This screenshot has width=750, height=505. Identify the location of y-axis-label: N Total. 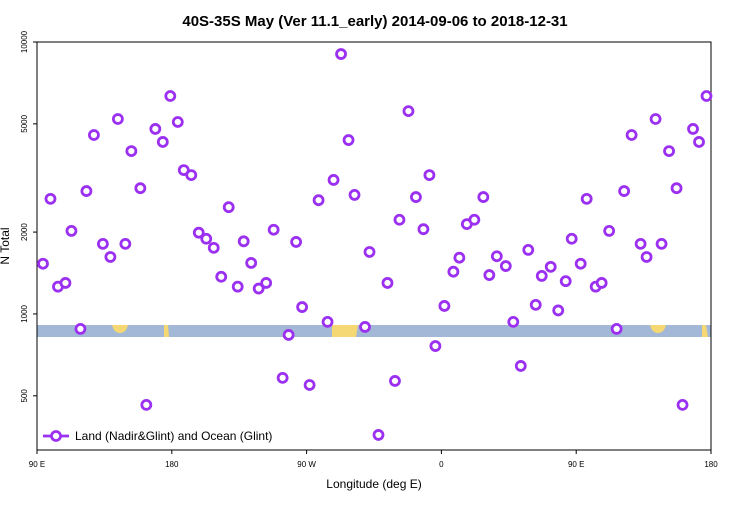
(6, 245).